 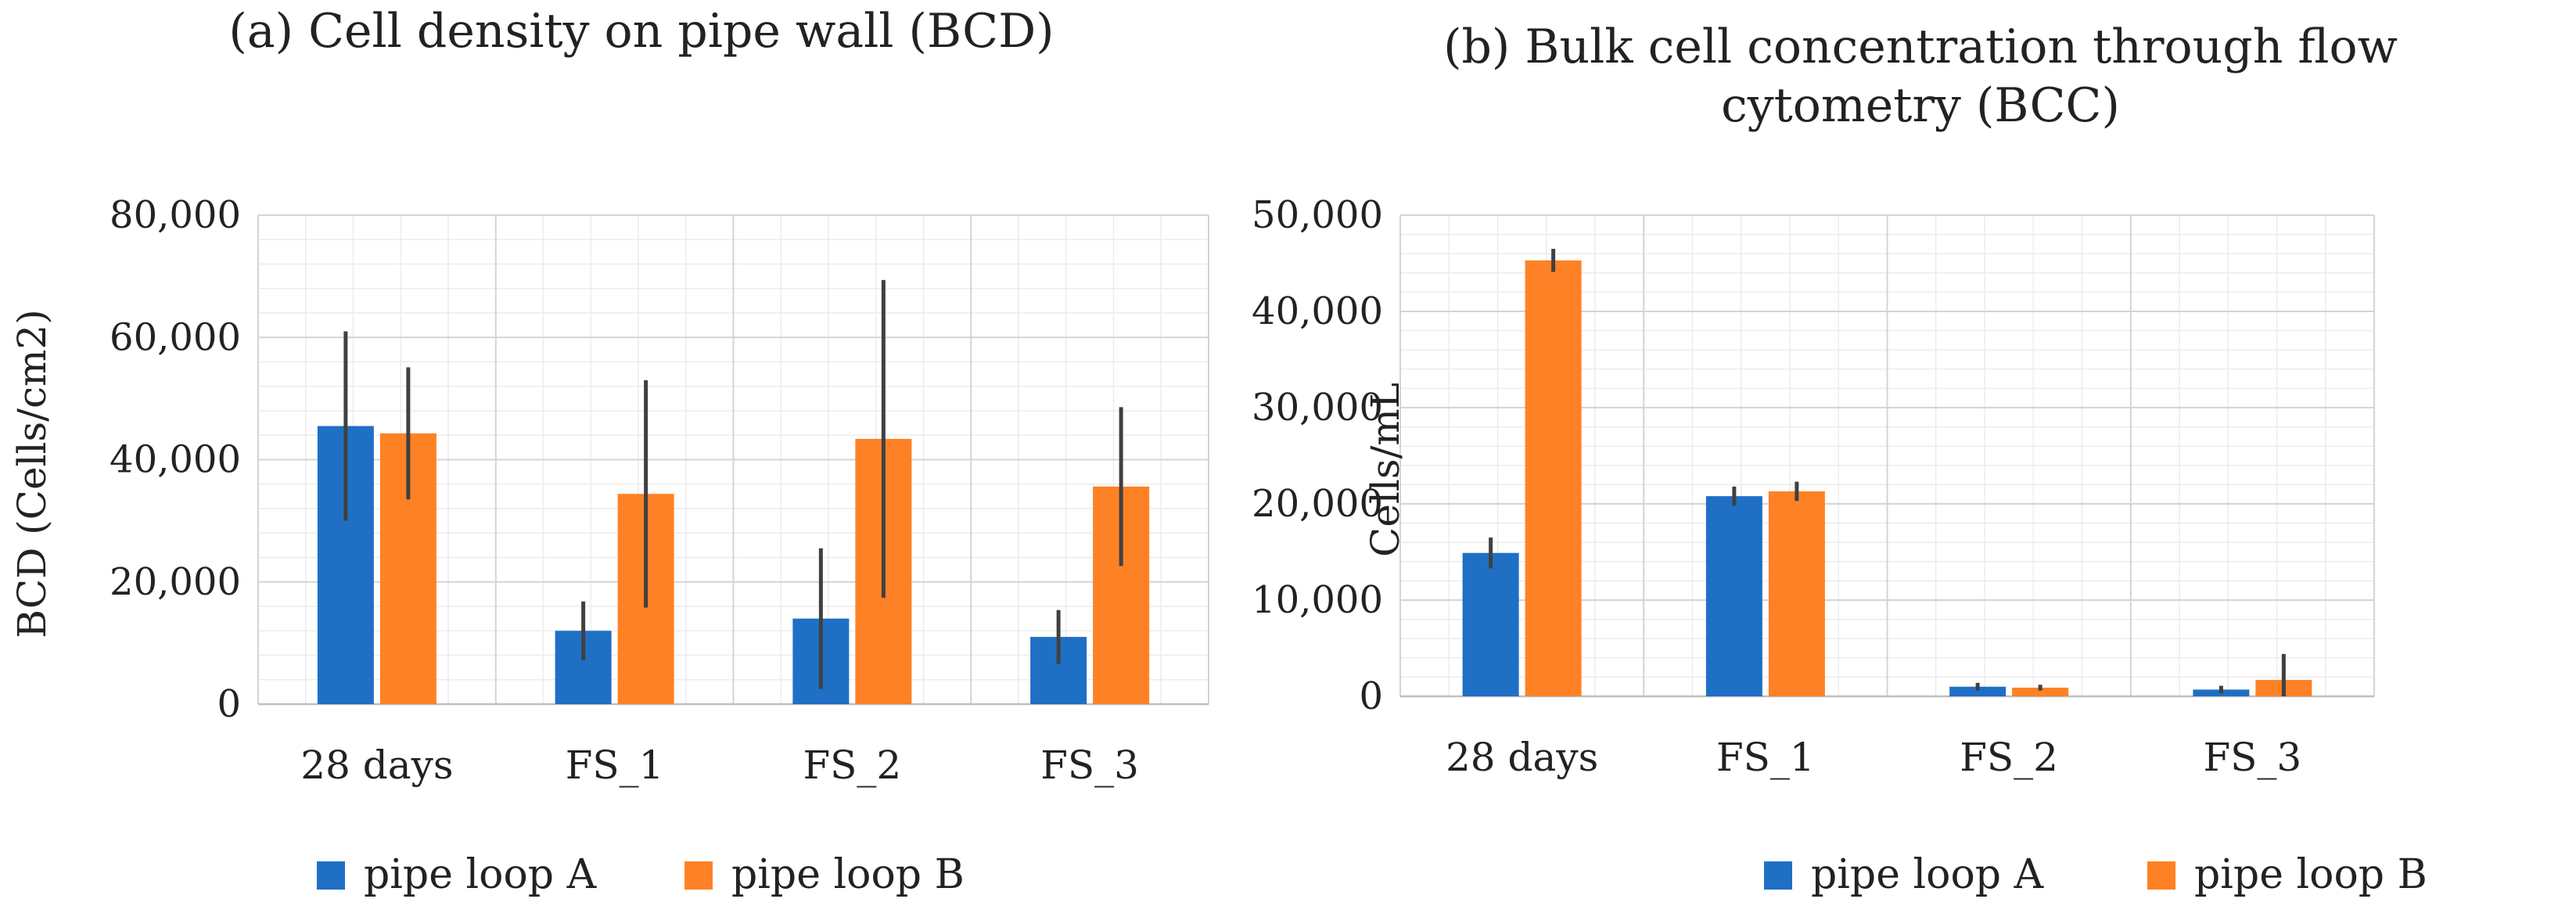 I want to click on chart-b-bar-pipe-loop-B-28-days, so click(x=1553, y=478).